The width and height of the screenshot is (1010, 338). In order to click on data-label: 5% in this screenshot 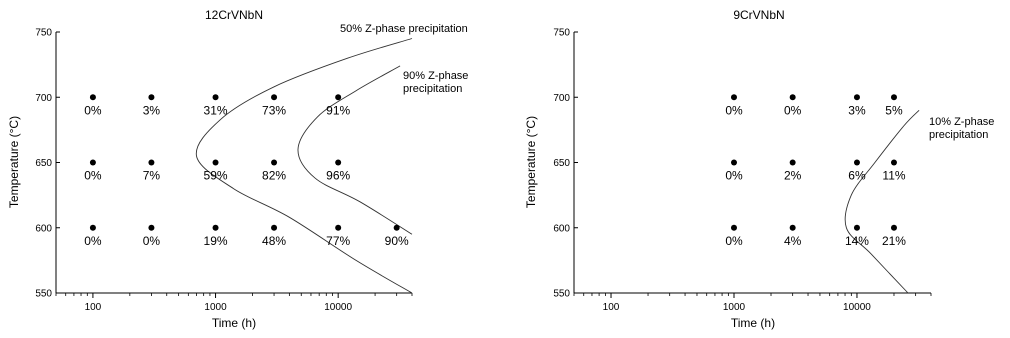, I will do `click(894, 110)`.